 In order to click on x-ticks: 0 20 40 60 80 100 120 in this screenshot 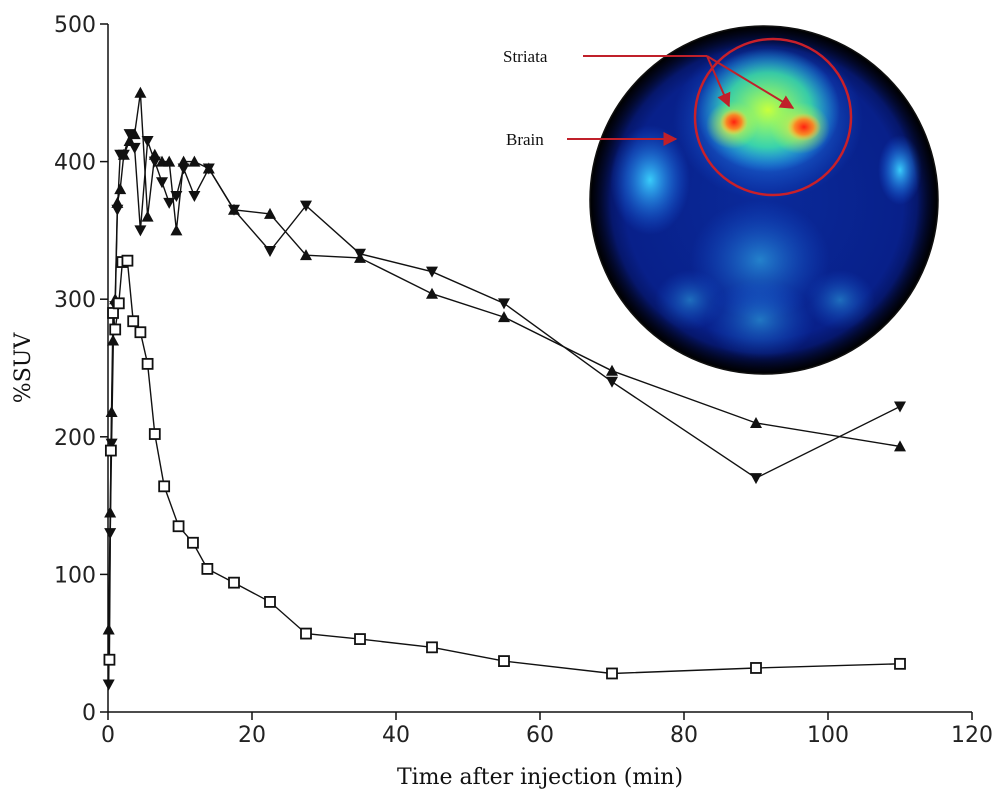, I will do `click(547, 730)`.